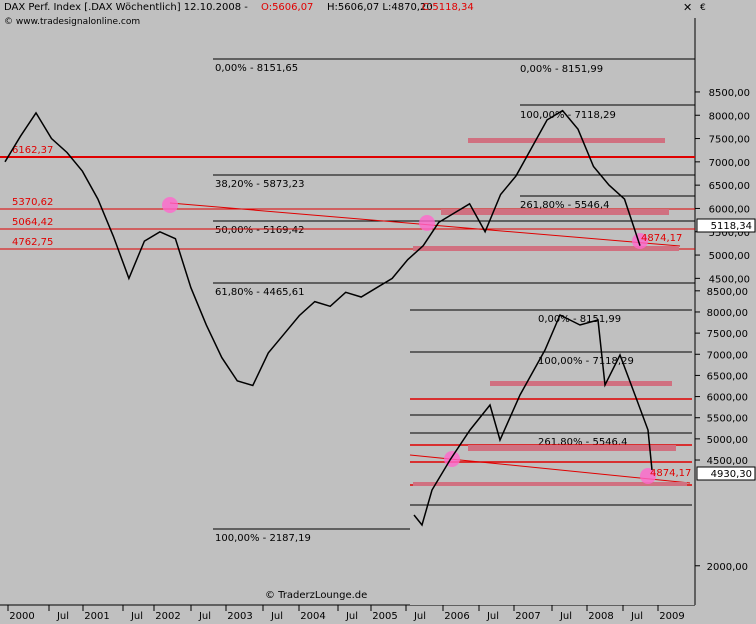  Describe the element at coordinates (727, 461) in the screenshot. I see `inset-y-tick-label: 4500,00` at that location.